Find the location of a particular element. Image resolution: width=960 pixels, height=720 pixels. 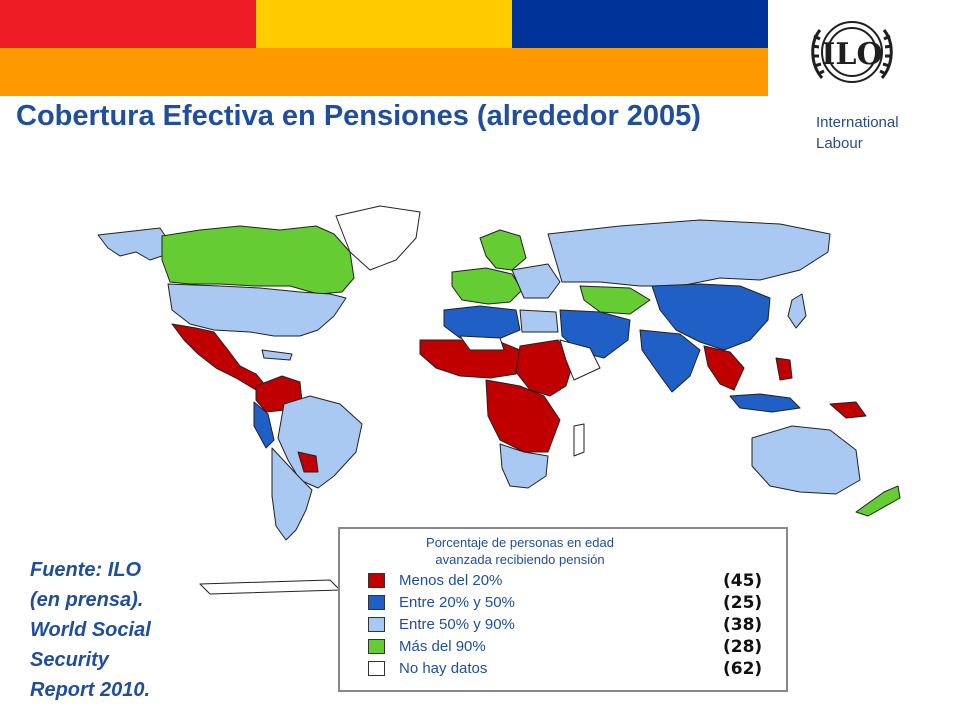

header-band-red is located at coordinates (128, 24).